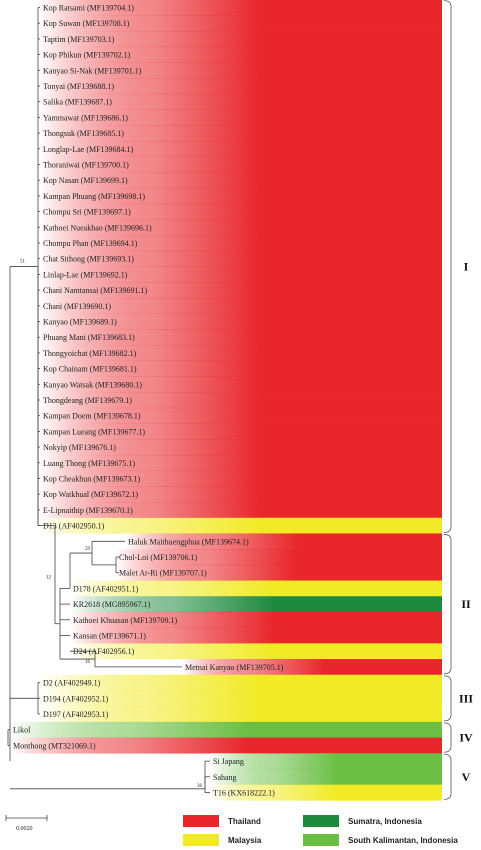  I want to click on legend-swatch-kalimantan, so click(321, 840).